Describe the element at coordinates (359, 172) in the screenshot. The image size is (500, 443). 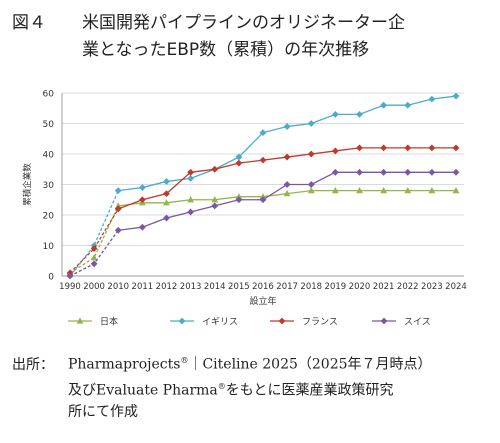
I see `data-point-3-2020` at that location.